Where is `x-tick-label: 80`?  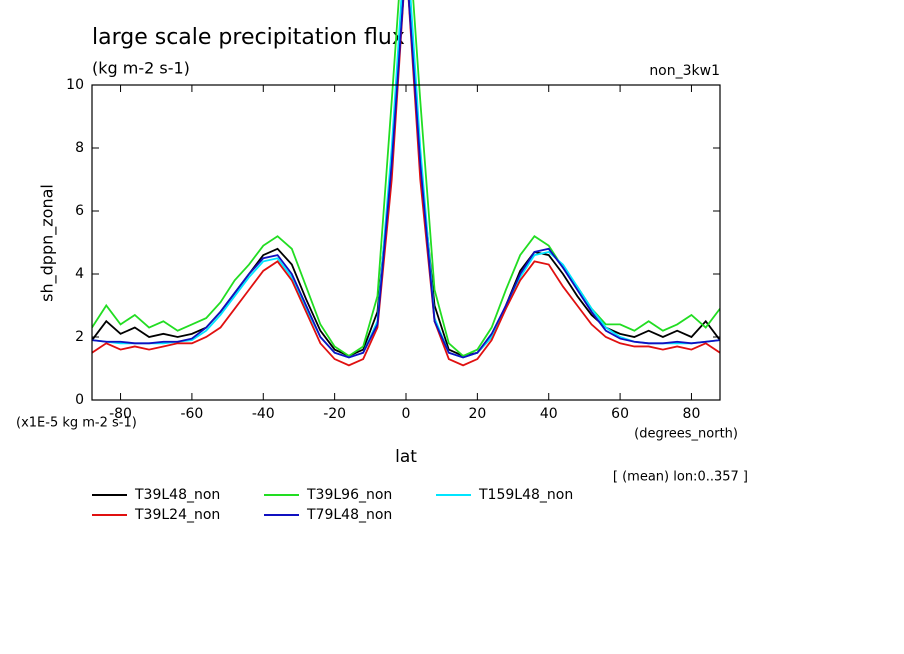 x-tick-label: 80 is located at coordinates (692, 414).